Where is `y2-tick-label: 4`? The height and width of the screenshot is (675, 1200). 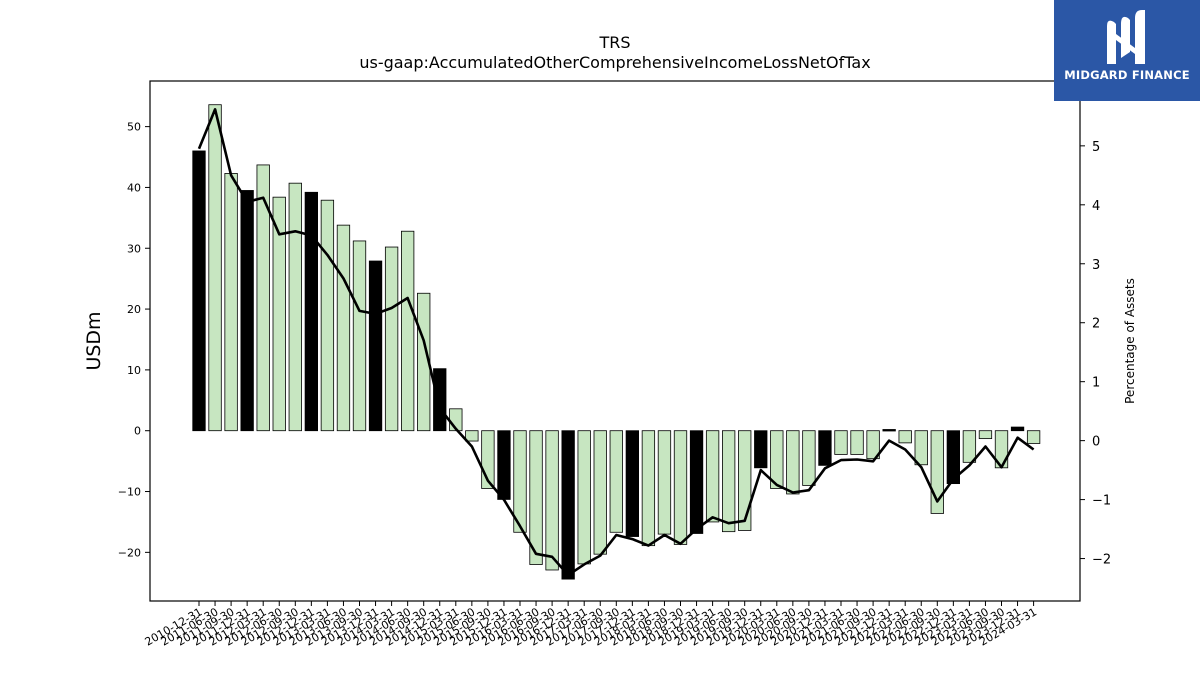 y2-tick-label: 4 is located at coordinates (1096, 206).